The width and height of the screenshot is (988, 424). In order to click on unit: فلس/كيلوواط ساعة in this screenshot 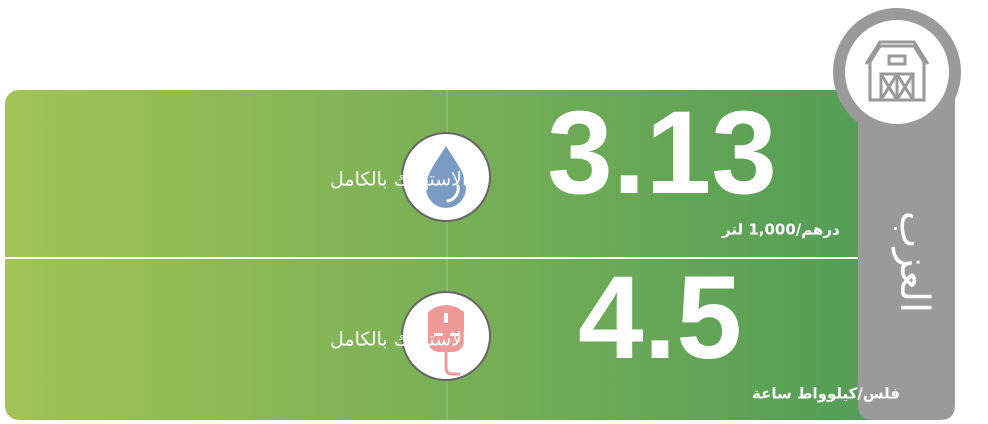, I will do `click(826, 394)`.